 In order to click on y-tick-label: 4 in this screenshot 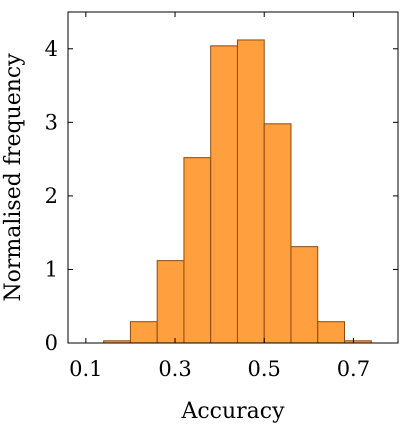, I will do `click(51, 49)`.